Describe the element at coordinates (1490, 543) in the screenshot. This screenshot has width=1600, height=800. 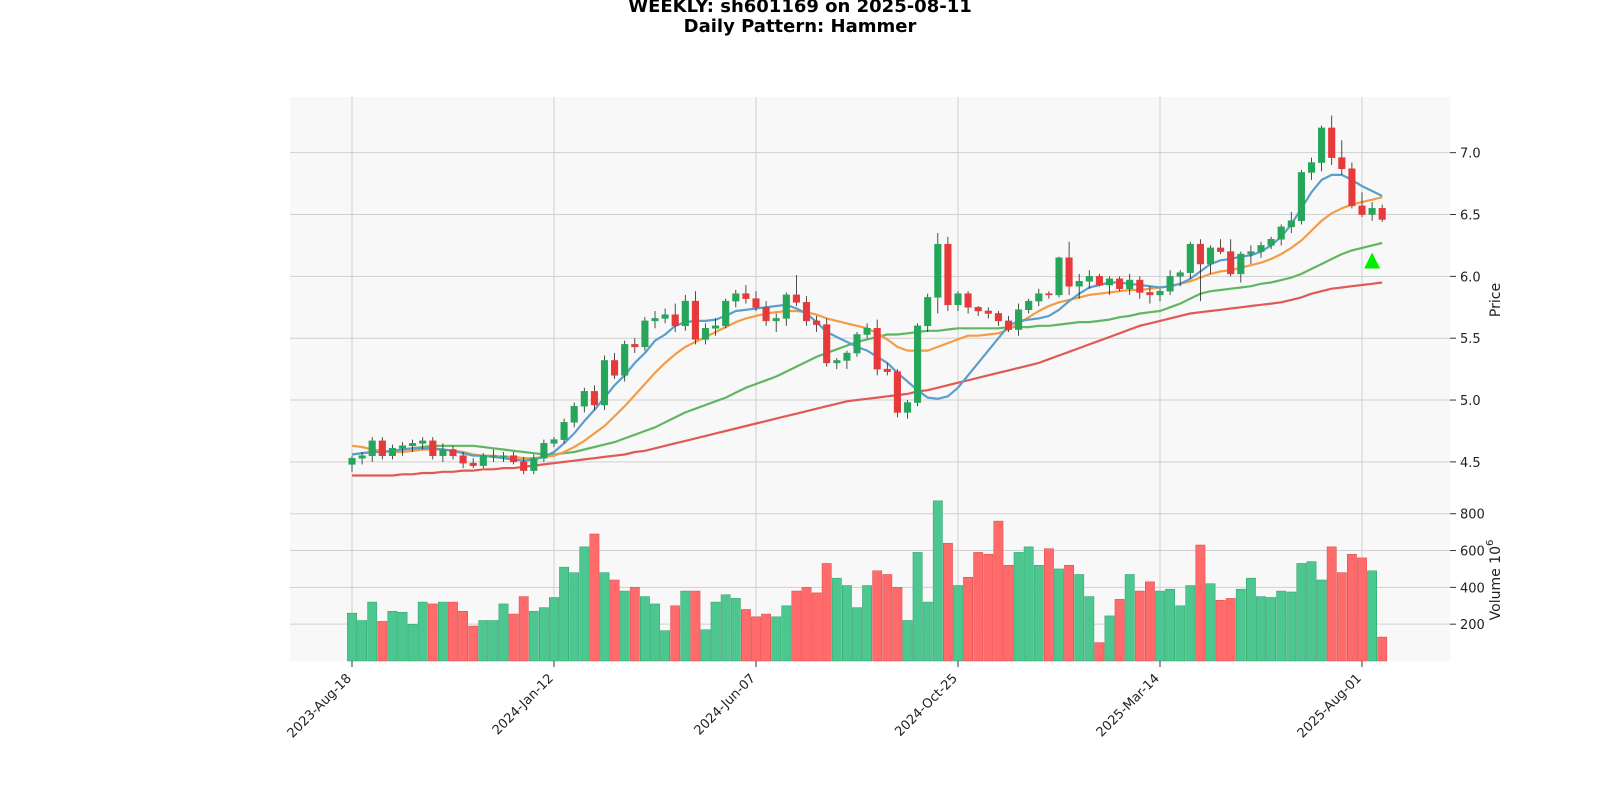
I see `volume-unit-exponent: 6` at that location.